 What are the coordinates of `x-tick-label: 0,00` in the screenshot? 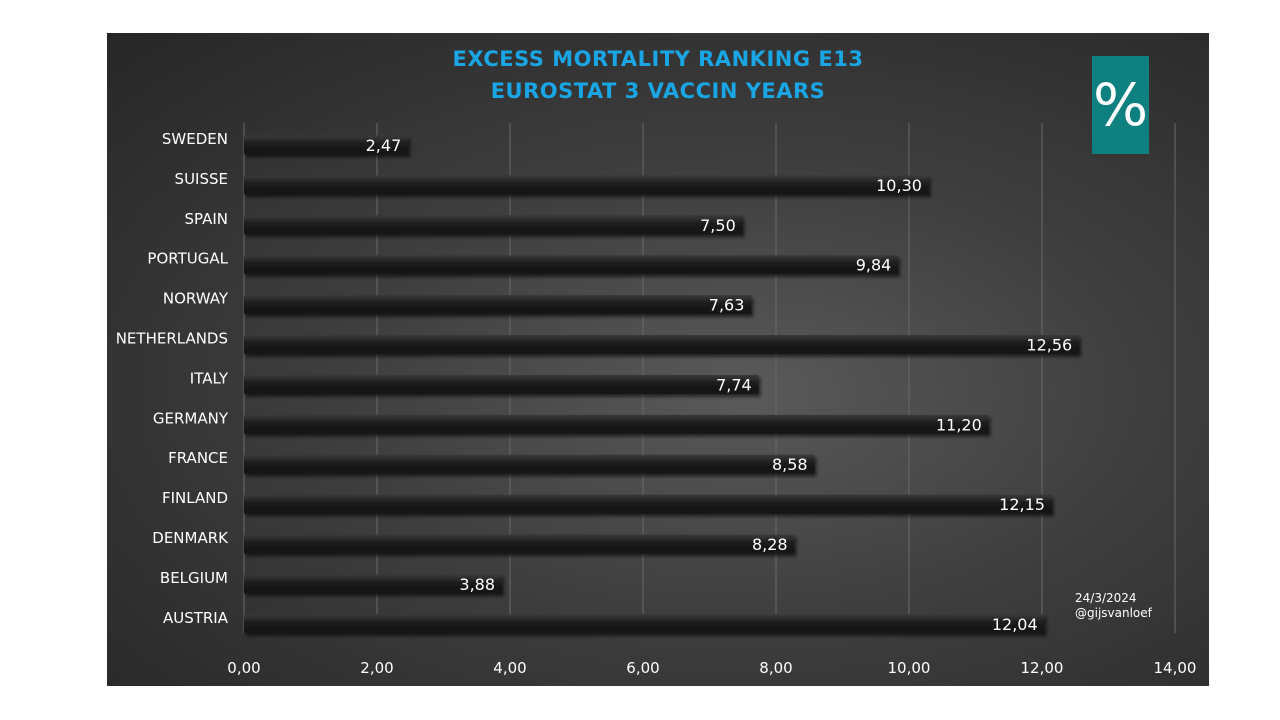 It's located at (243, 668).